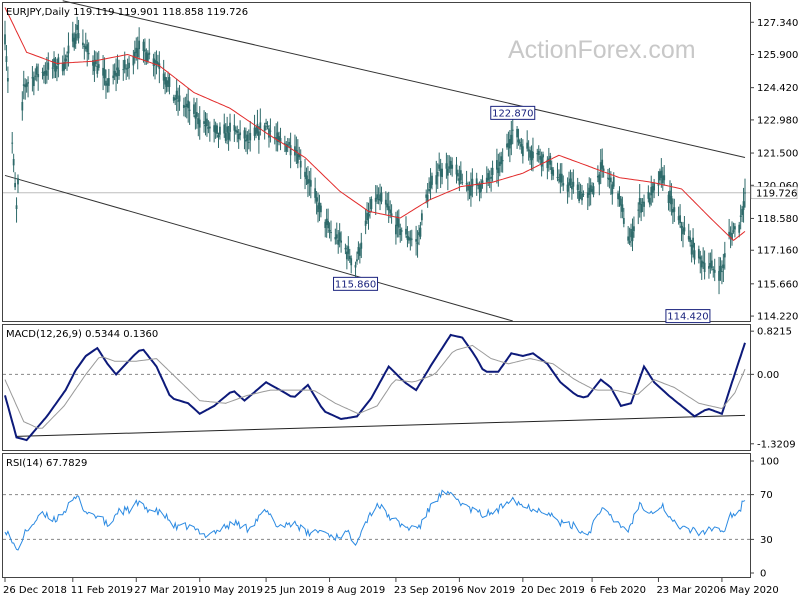 This screenshot has width=800, height=600. I want to click on macd-title: MACD(12,26,9) 0.5344 0.1360, so click(82, 334).